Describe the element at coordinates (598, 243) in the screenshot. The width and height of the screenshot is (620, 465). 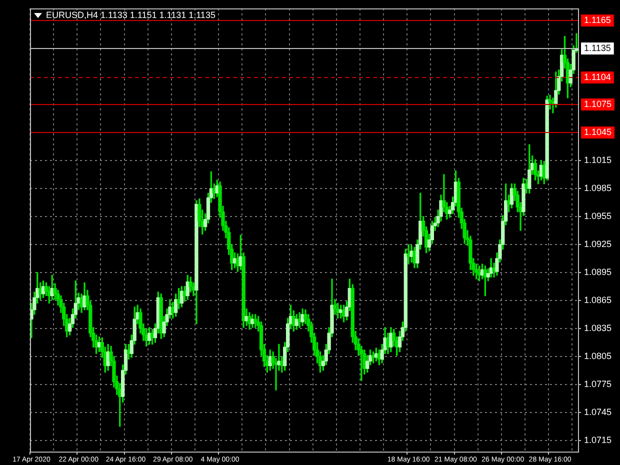
I see `y-tick-label: 1.0925` at that location.